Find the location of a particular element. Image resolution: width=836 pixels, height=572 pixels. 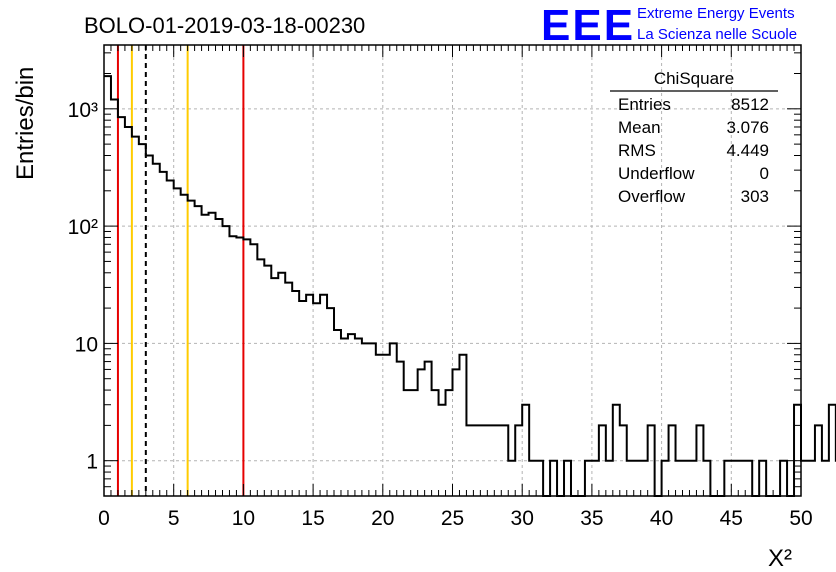

stats-label: Mean is located at coordinates (639, 127).